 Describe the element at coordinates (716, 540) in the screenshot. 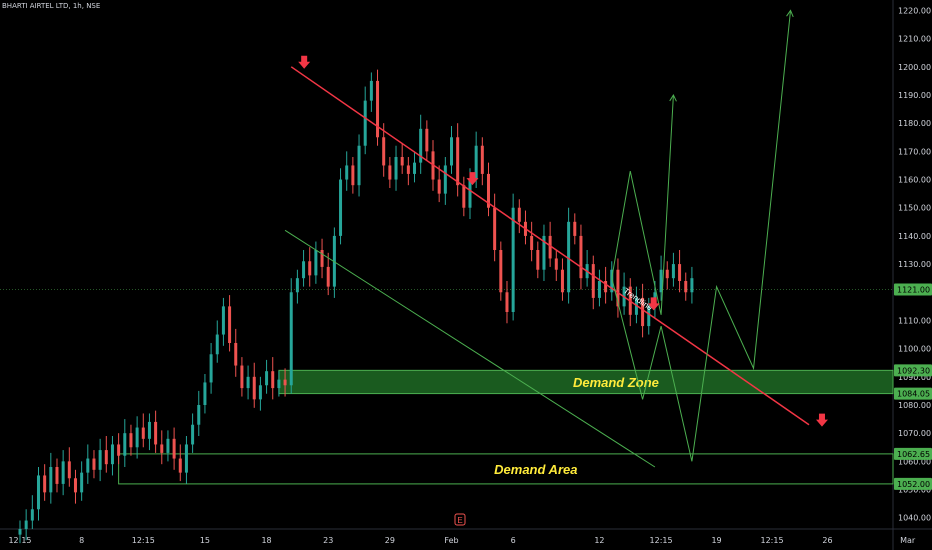

I see `x-tick-label: 19` at that location.